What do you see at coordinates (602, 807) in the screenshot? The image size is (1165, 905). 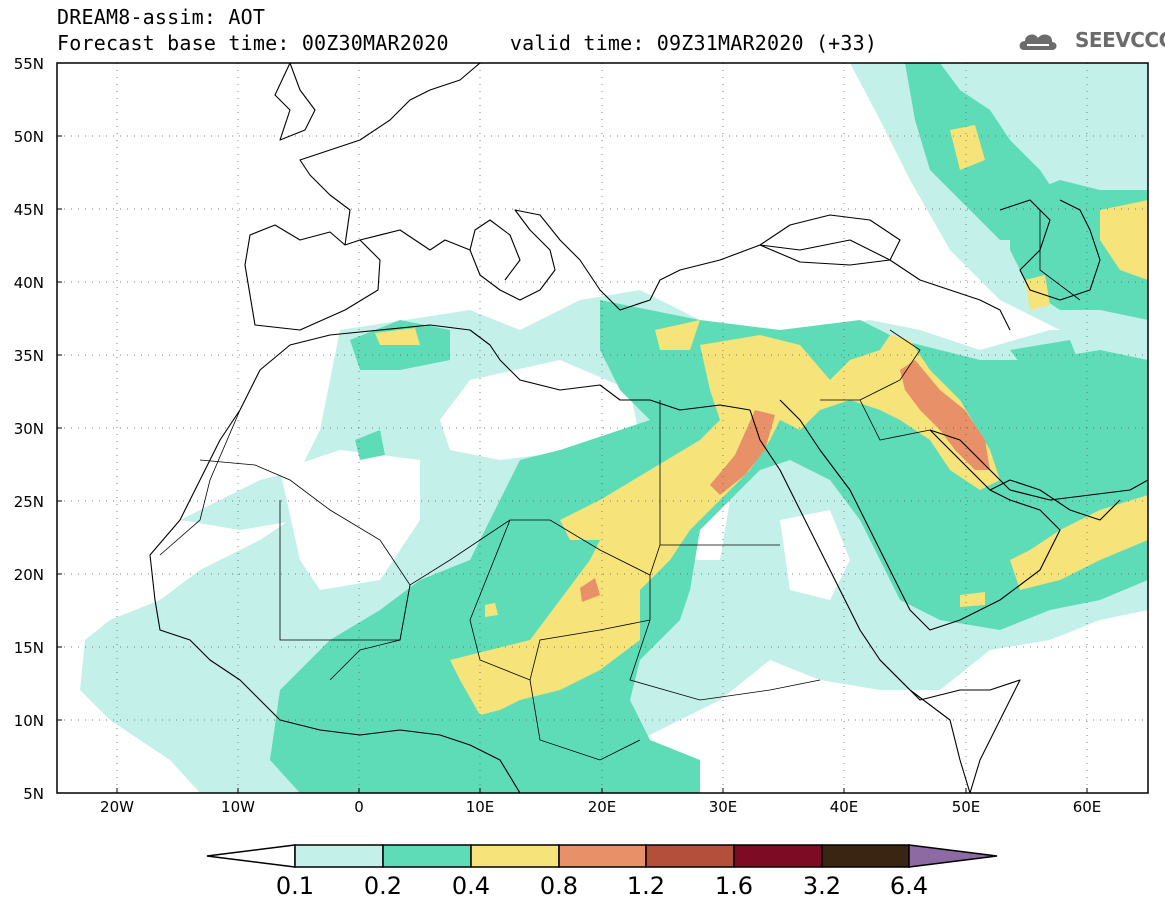 I see `lon-label: 20E` at bounding box center [602, 807].